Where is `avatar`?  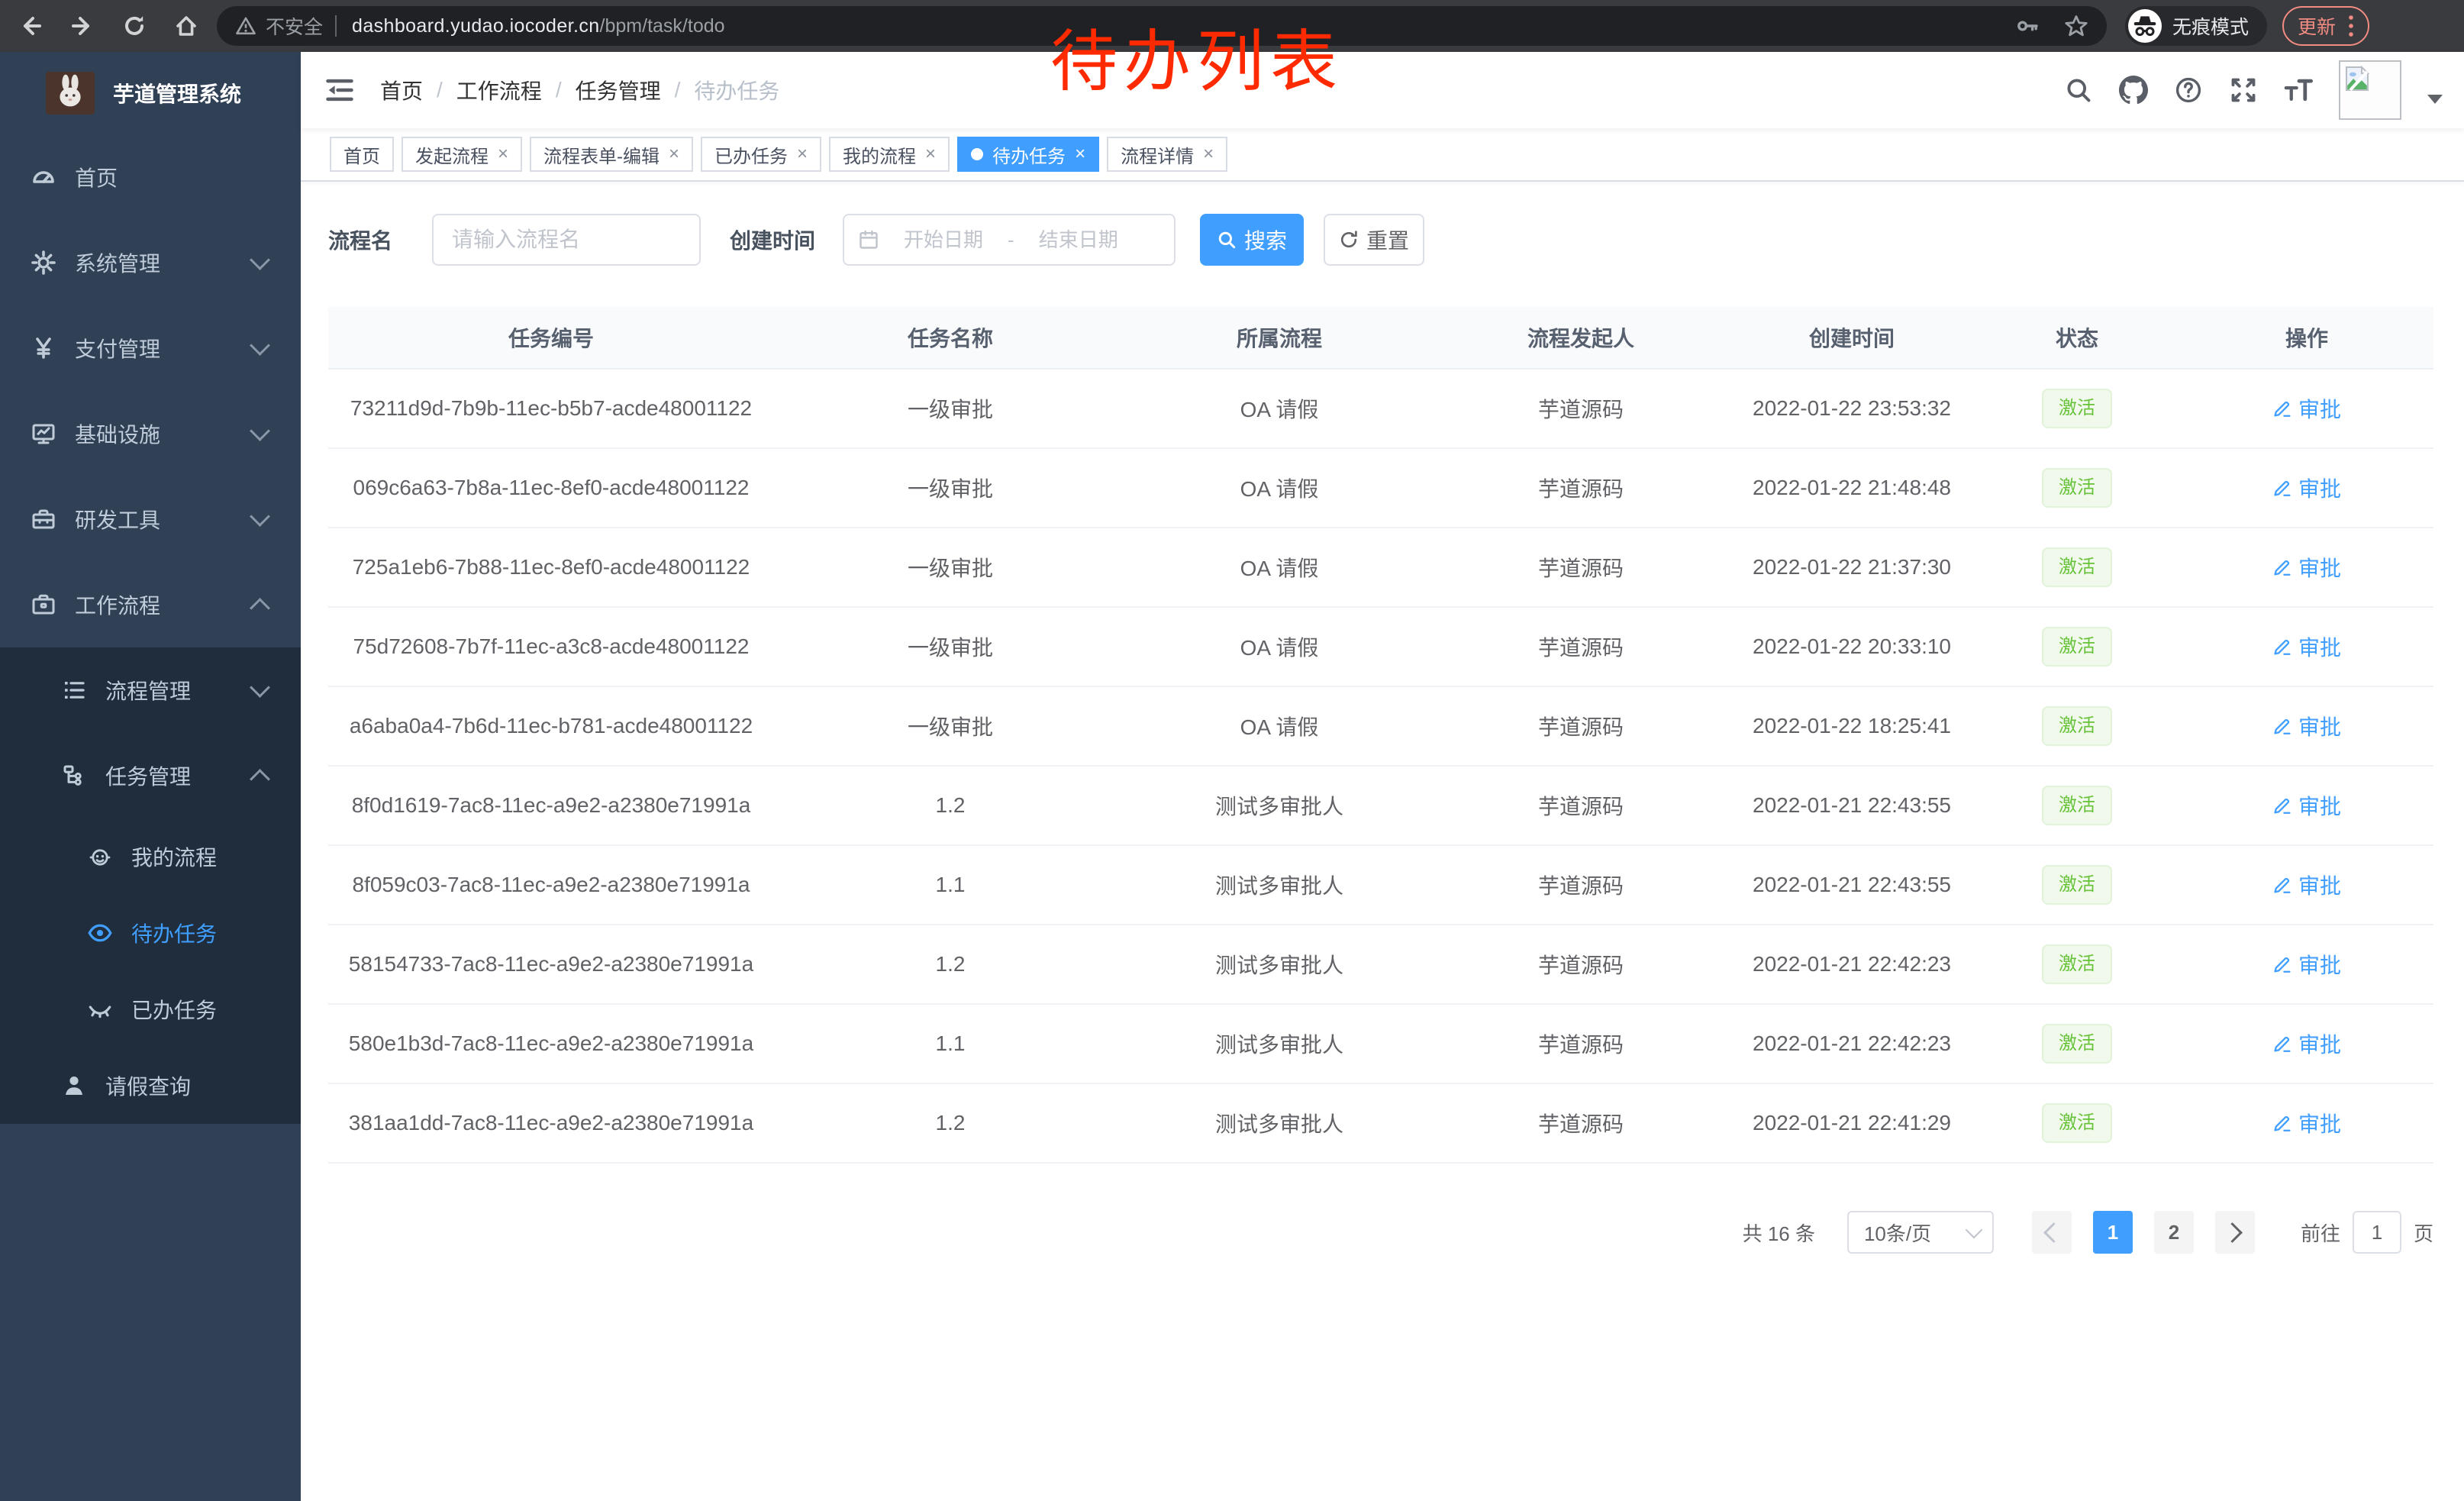 avatar is located at coordinates (2370, 90).